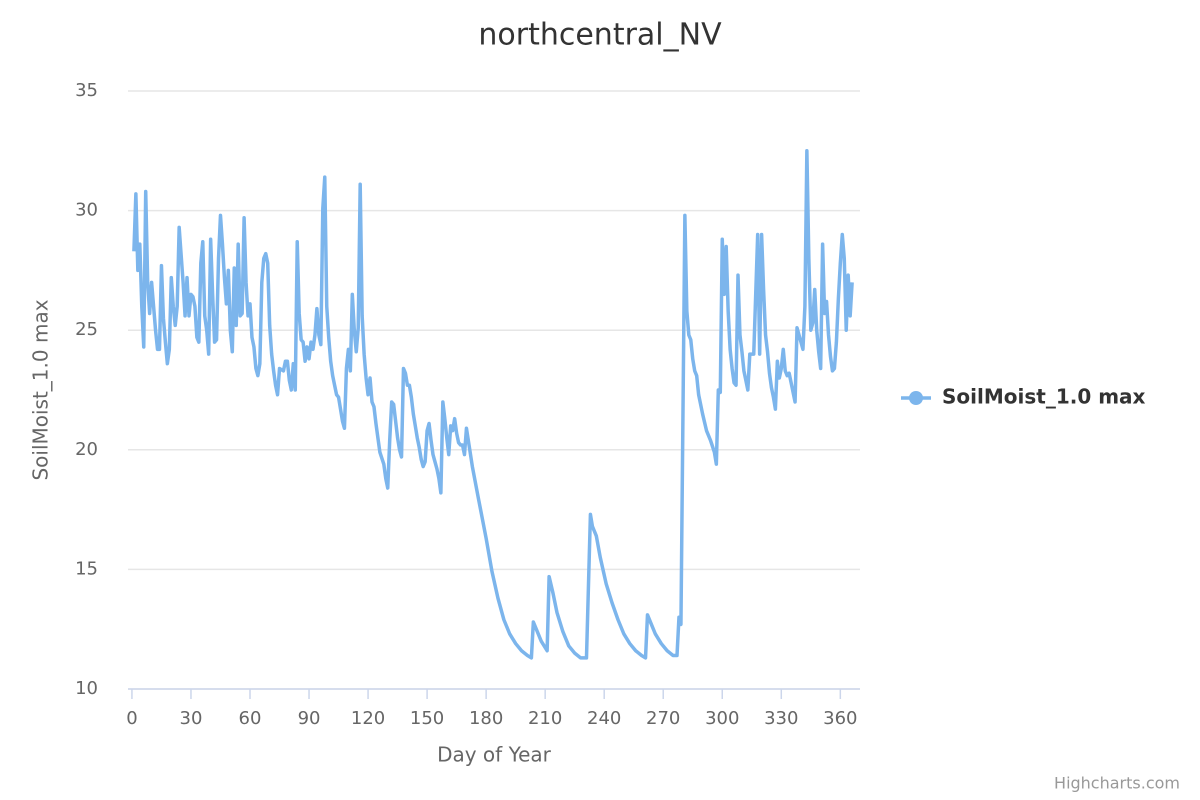 This screenshot has width=1200, height=800. I want to click on x-tick-label: 210, so click(545, 718).